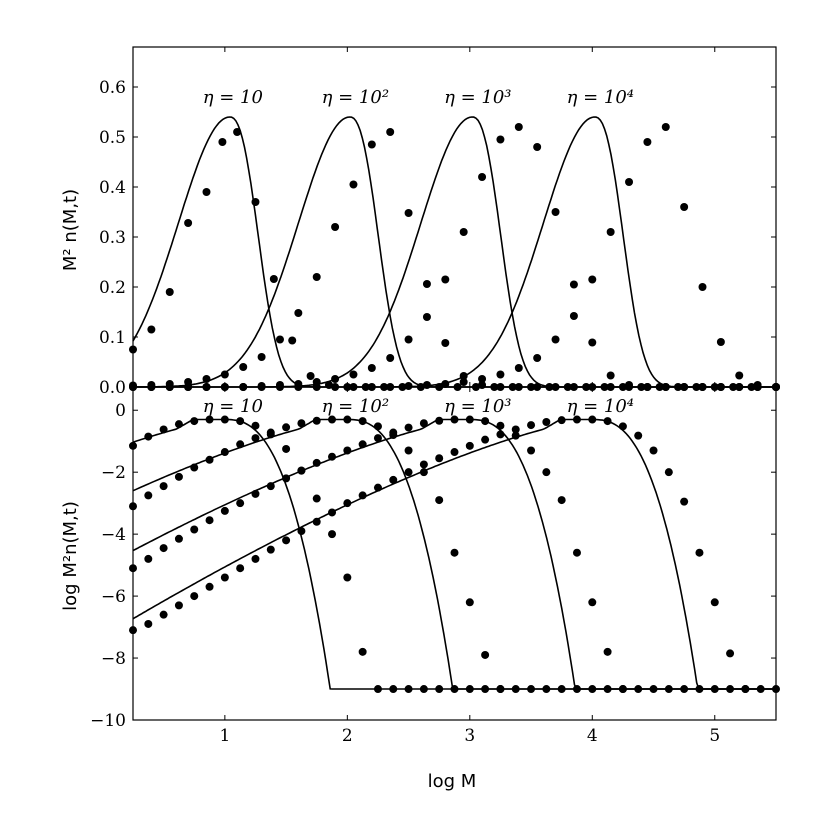  What do you see at coordinates (714, 736) in the screenshot?
I see `bottom-xtick-label: 5` at bounding box center [714, 736].